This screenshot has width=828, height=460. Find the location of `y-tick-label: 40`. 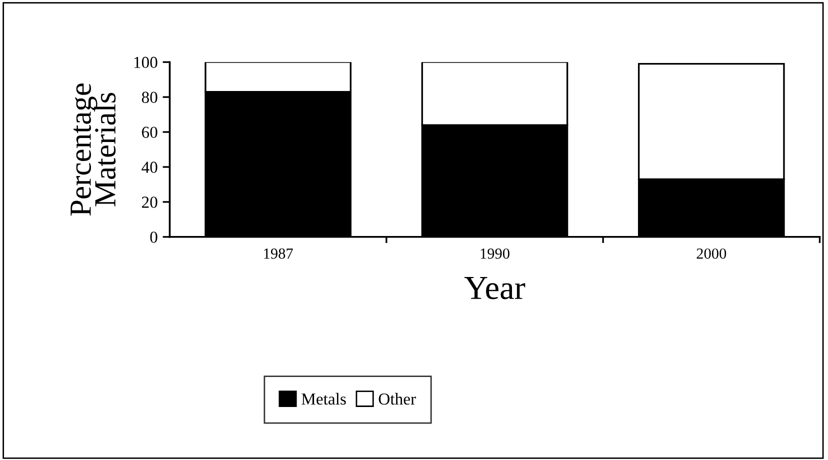

y-tick-label: 40 is located at coordinates (150, 167).